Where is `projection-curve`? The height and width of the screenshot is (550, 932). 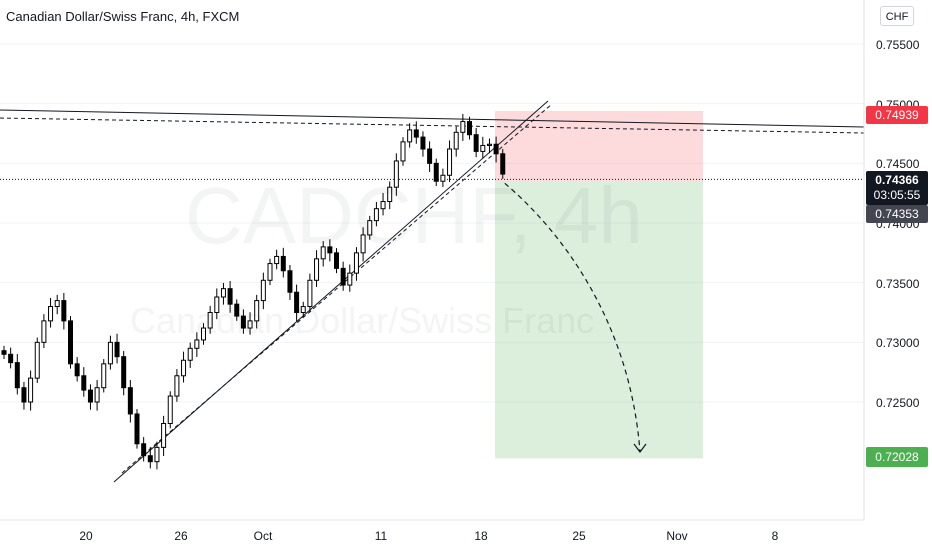 projection-curve is located at coordinates (572, 317).